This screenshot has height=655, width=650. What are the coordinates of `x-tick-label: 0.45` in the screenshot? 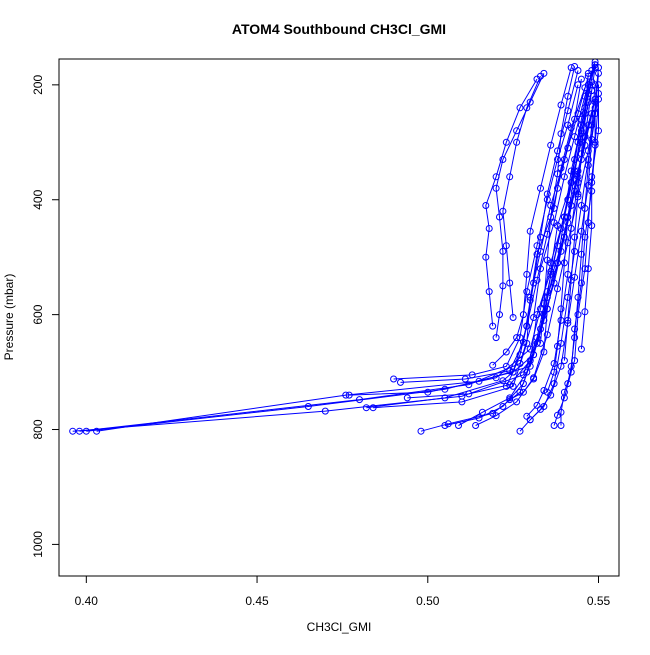 It's located at (257, 601).